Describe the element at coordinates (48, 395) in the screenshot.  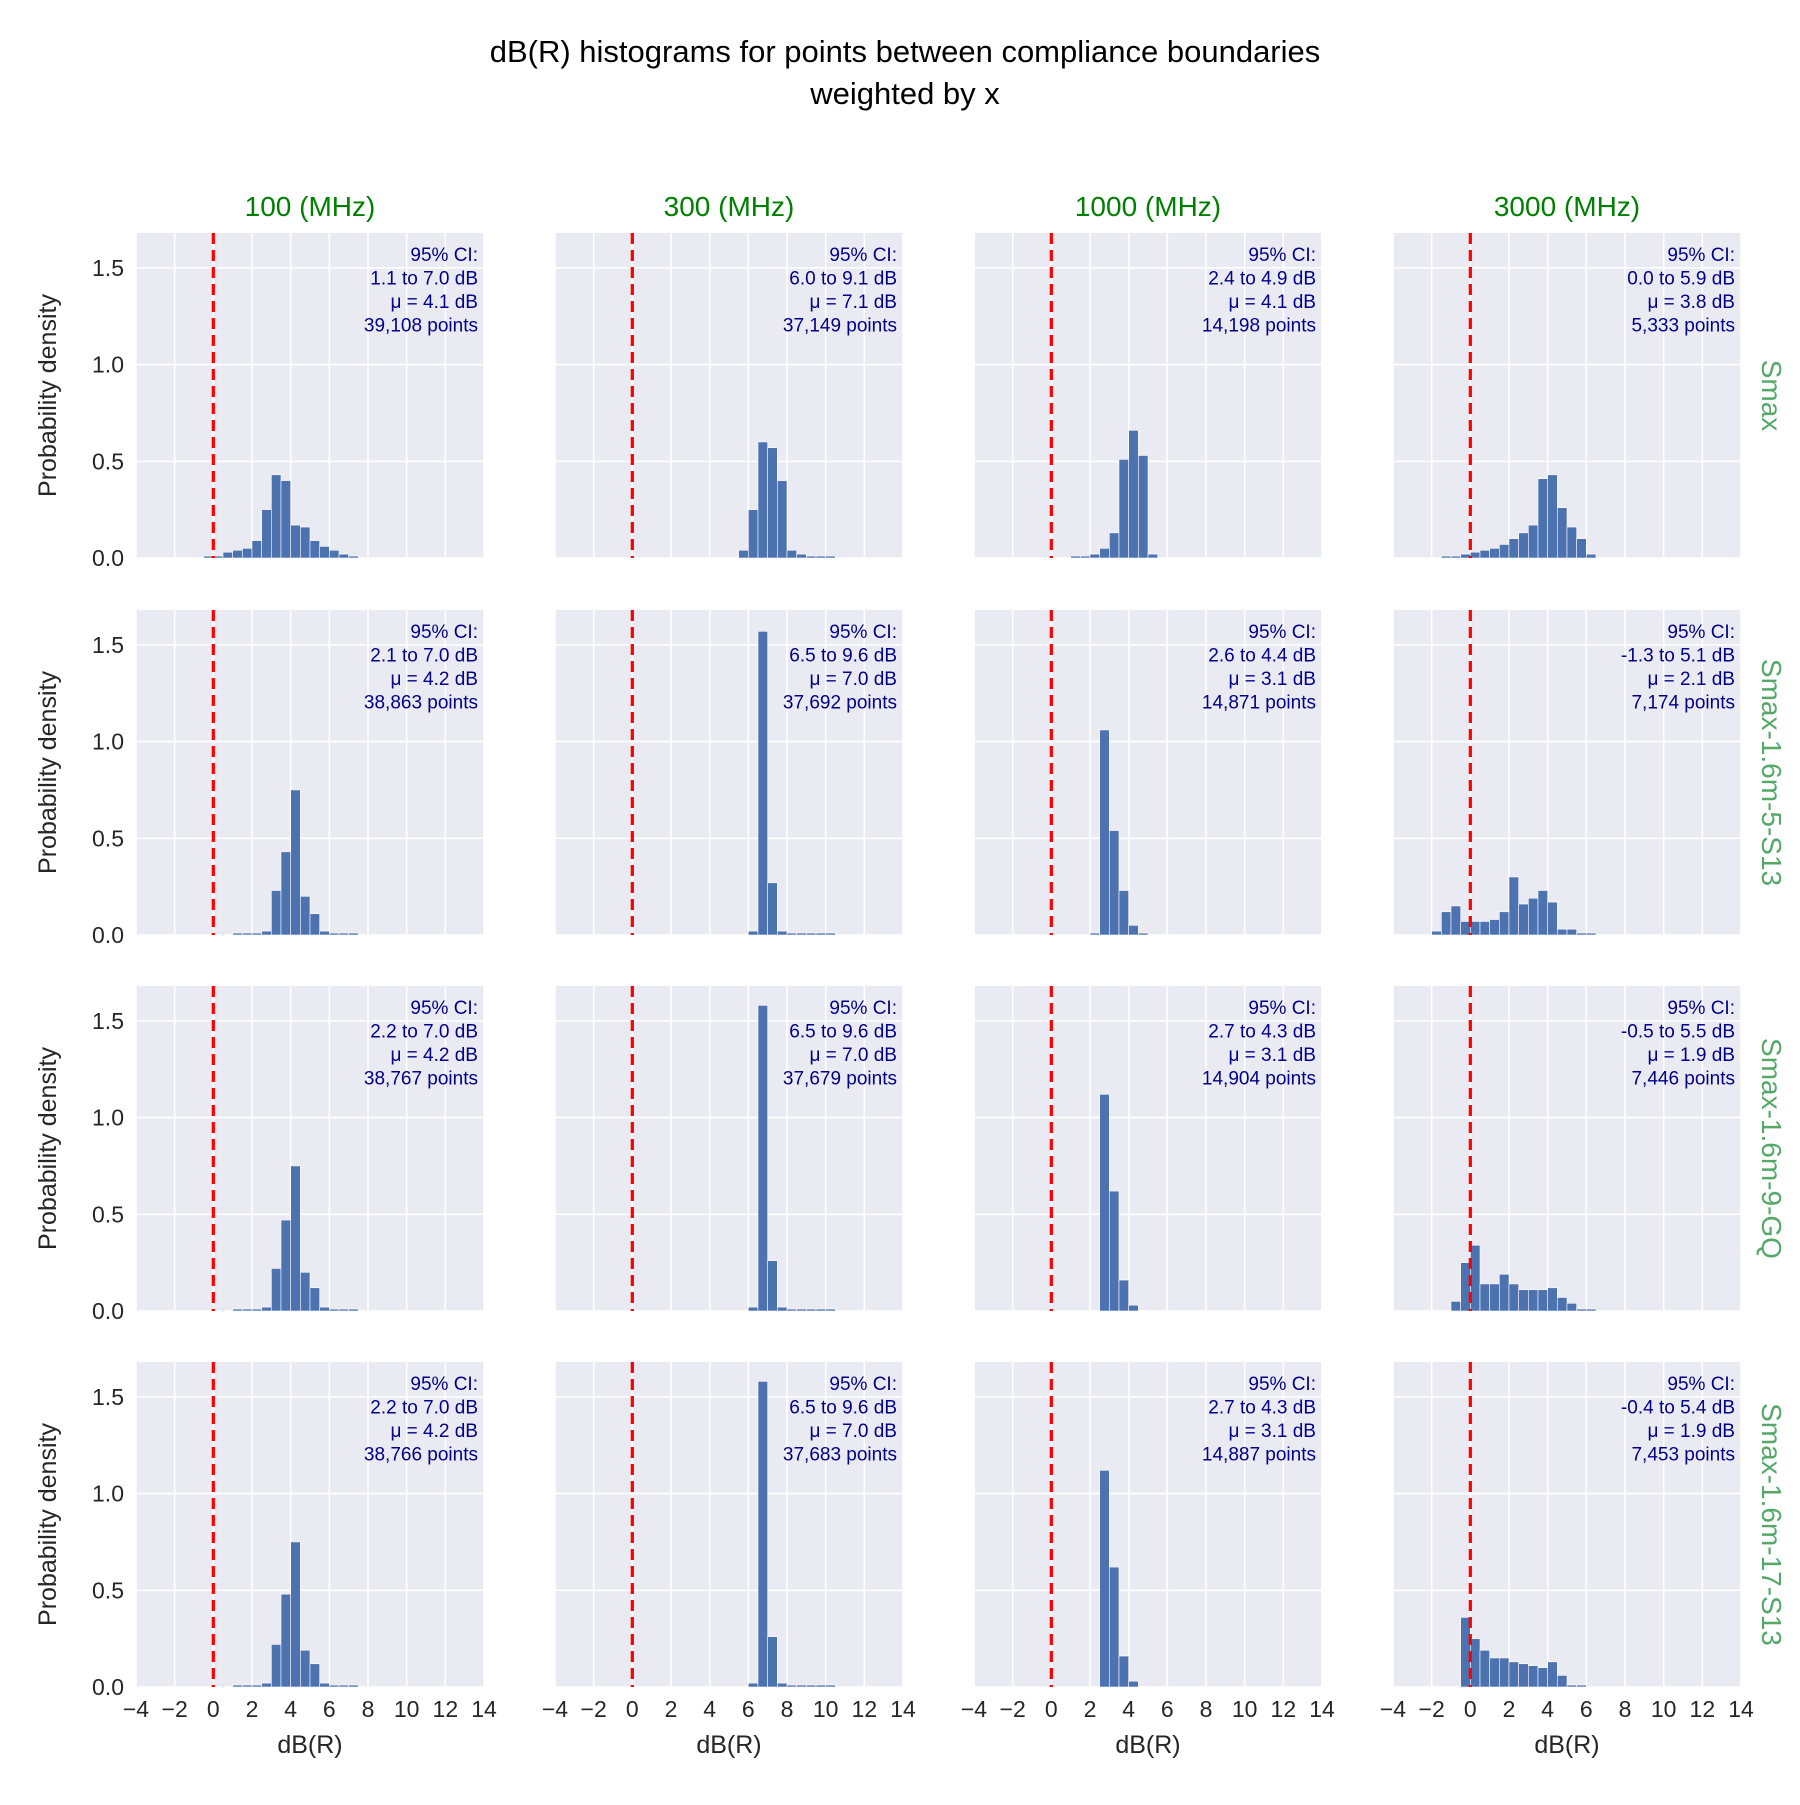
I see `y-axis-label: Probability density` at that location.